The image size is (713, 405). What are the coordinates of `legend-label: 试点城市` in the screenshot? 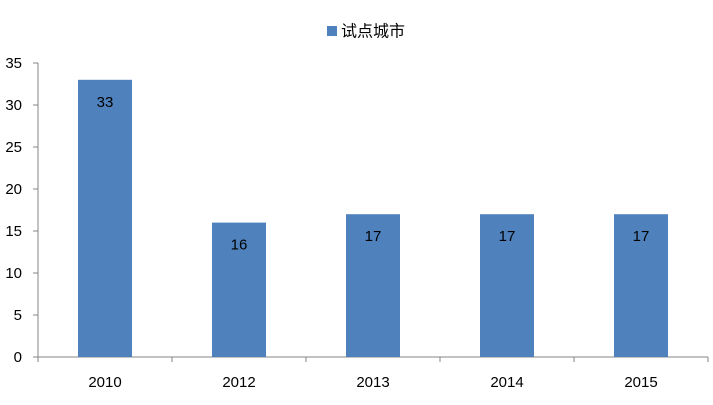 It's located at (373, 31).